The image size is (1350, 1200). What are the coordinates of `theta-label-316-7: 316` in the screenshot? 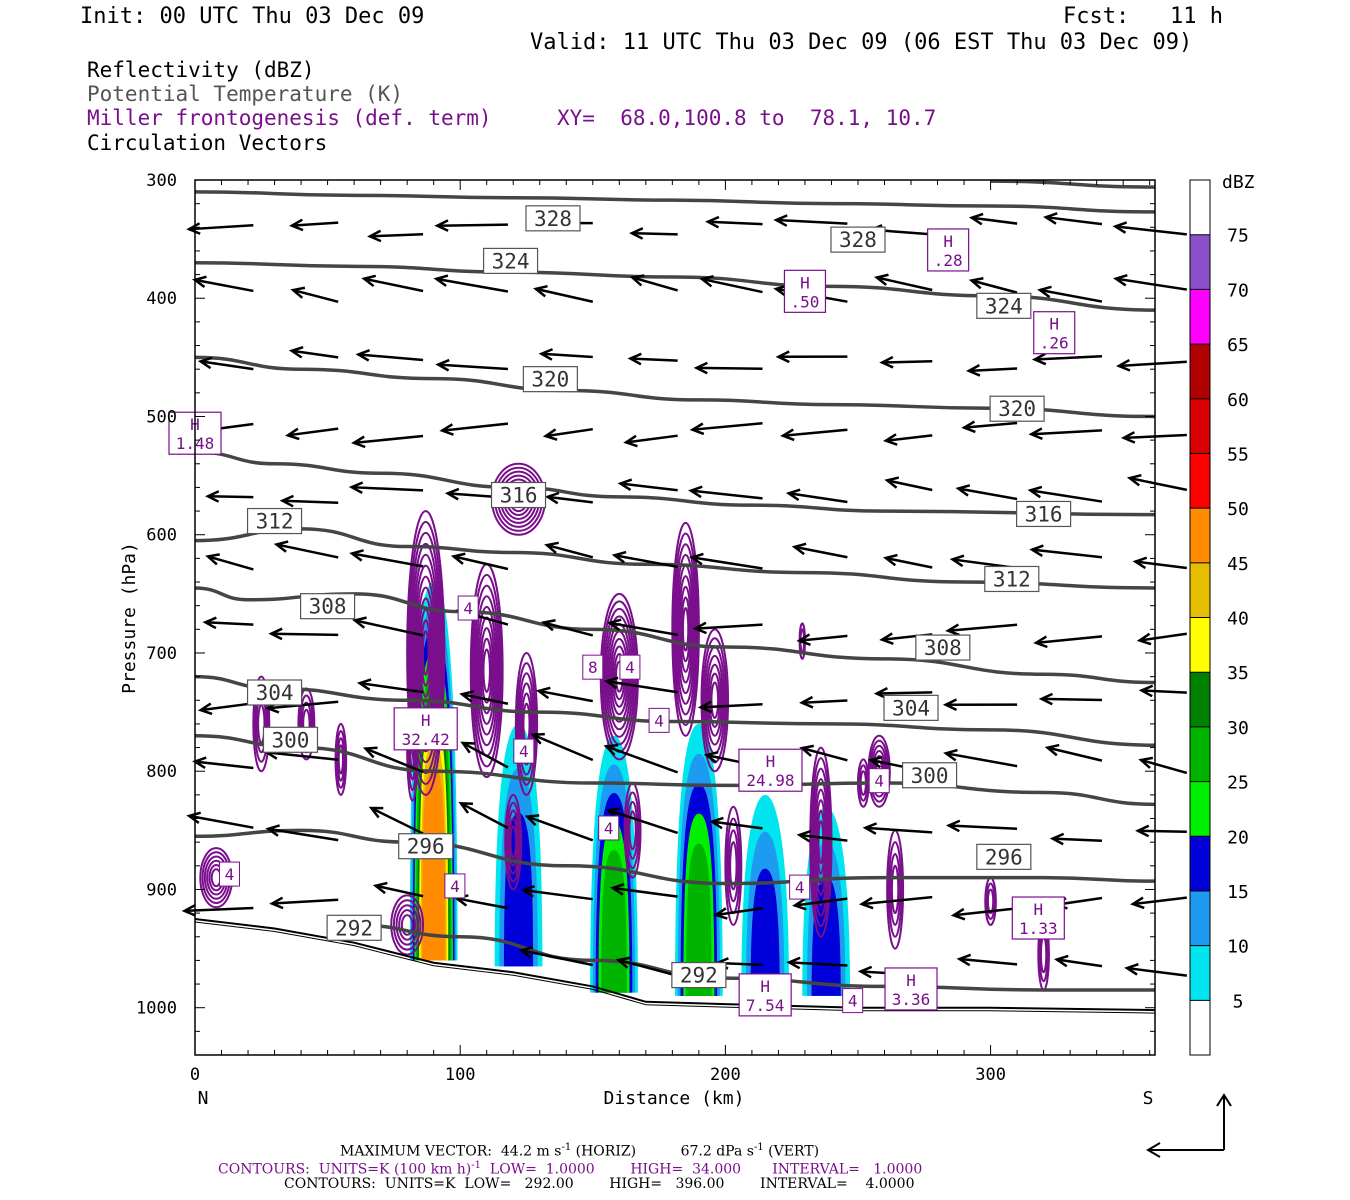 It's located at (1044, 514).